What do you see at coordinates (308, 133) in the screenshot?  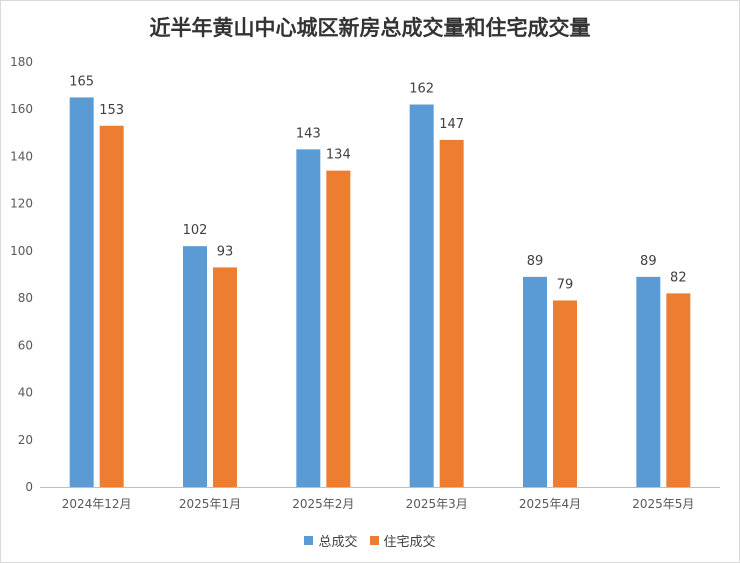 I see `data-label: 143` at bounding box center [308, 133].